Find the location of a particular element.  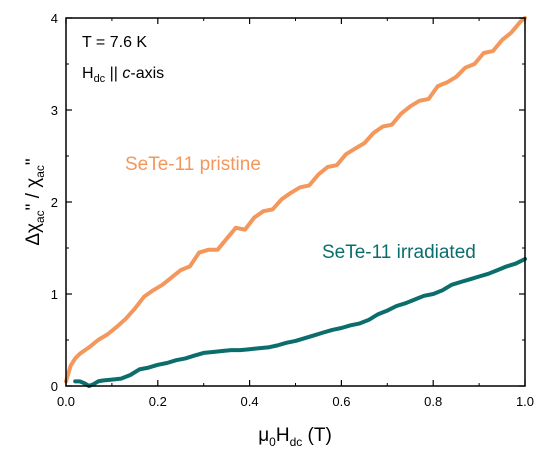

y-tick-label: 1 is located at coordinates (54, 294).